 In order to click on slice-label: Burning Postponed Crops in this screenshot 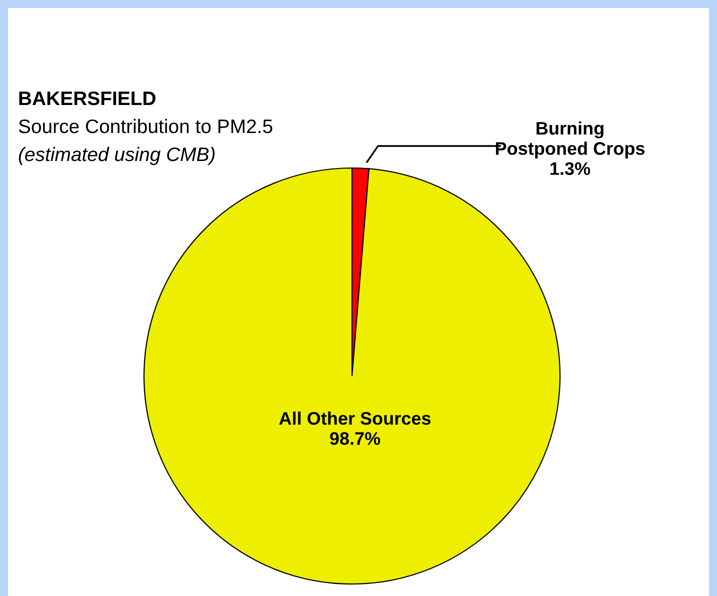, I will do `click(570, 139)`.